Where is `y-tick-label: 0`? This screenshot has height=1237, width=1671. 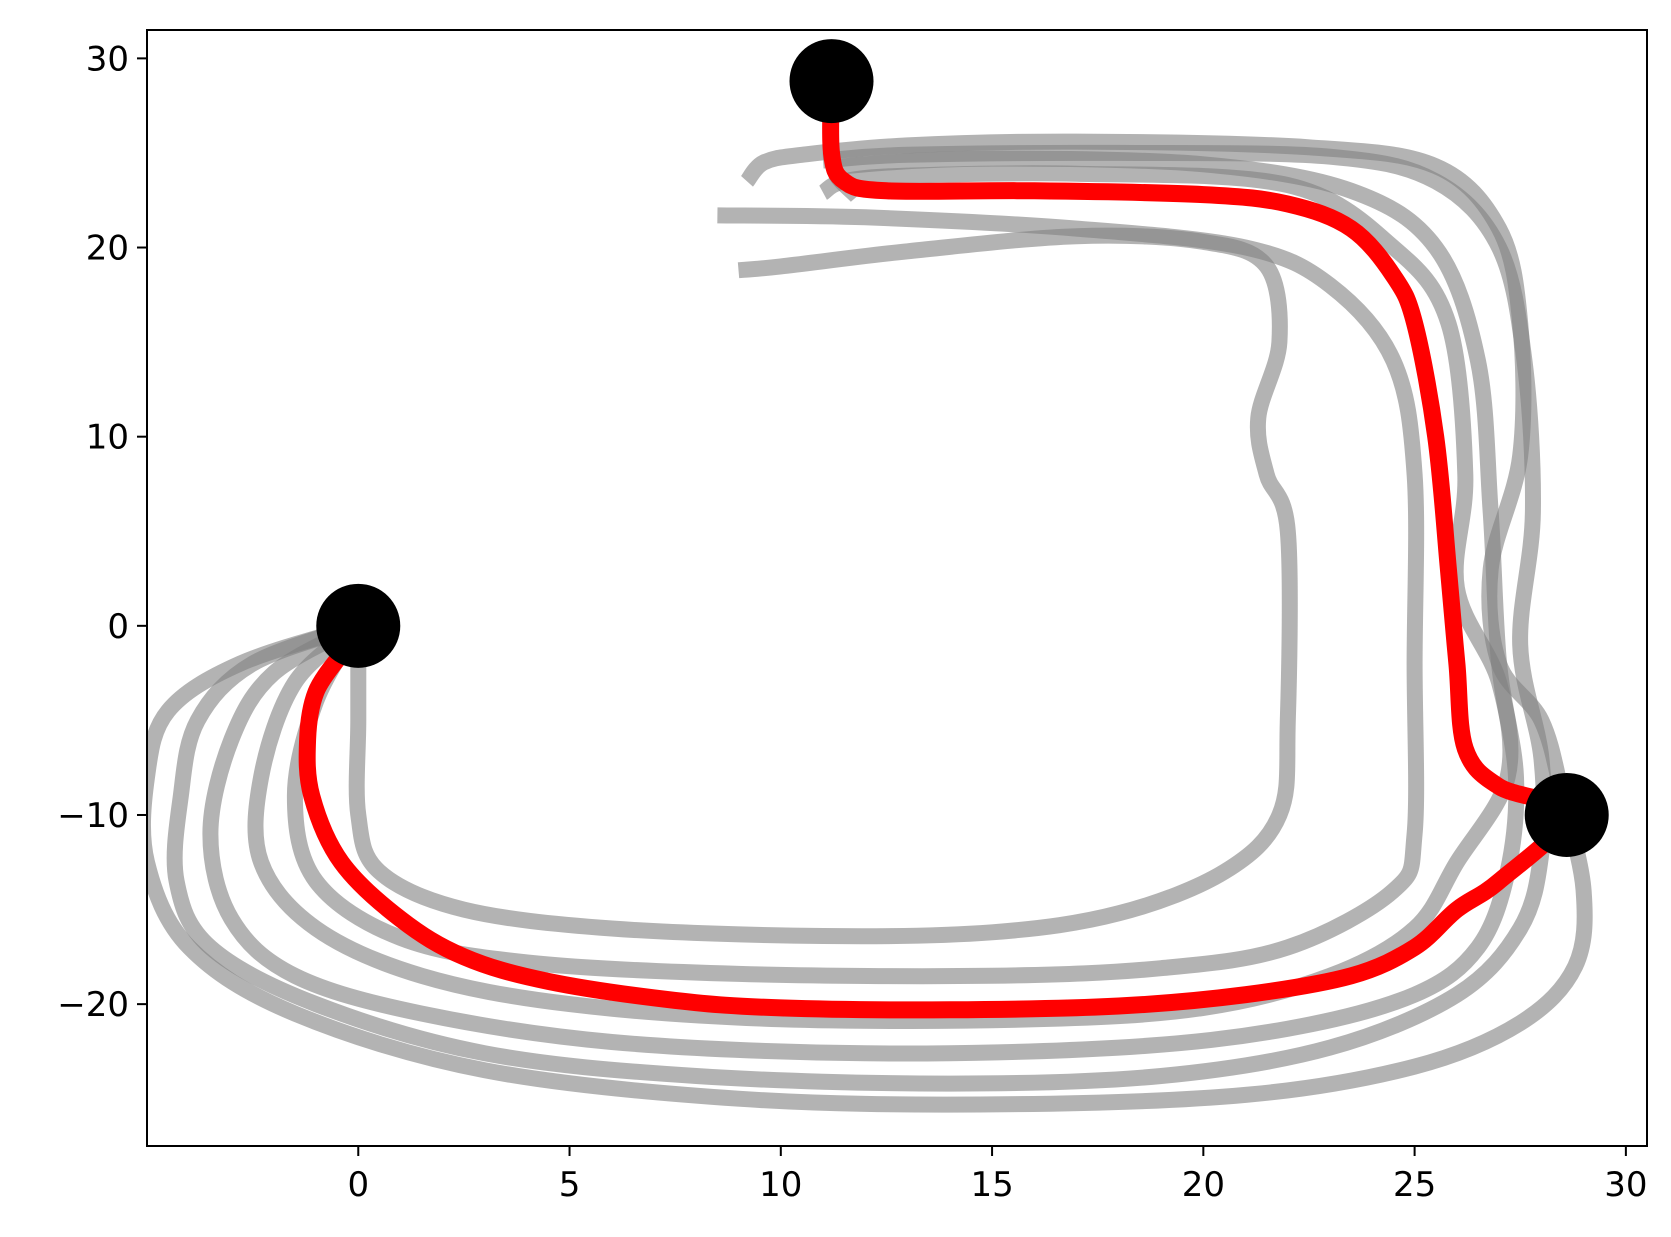
y-tick-label: 0 is located at coordinates (118, 627).